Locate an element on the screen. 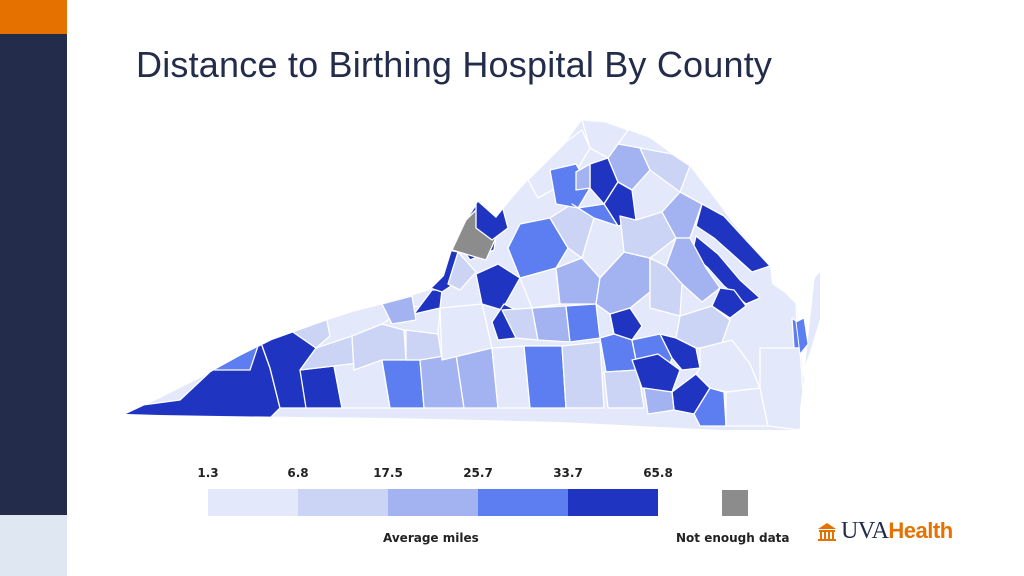  legend-break-label: 25.7 is located at coordinates (478, 473).